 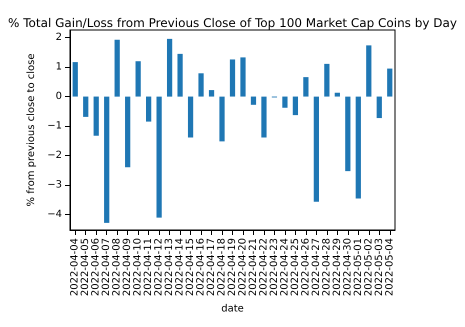 I want to click on x-tick-label: 2022-04-20, so click(x=242, y=267).